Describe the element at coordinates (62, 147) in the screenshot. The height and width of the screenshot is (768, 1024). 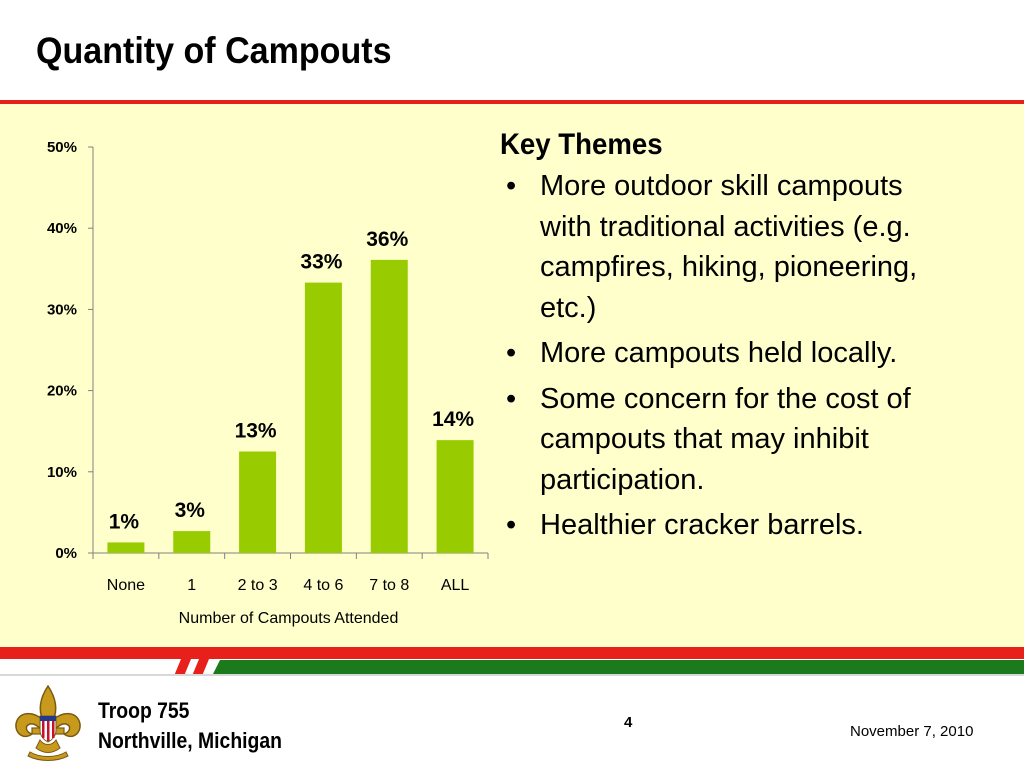
I see `y-tick-label: 50%` at that location.